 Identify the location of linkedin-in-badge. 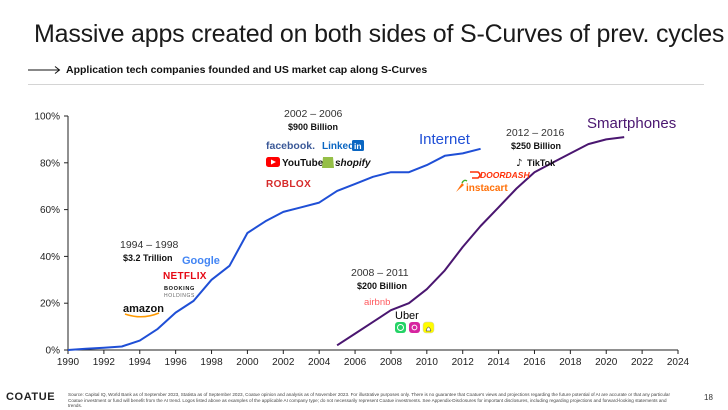
(358, 145).